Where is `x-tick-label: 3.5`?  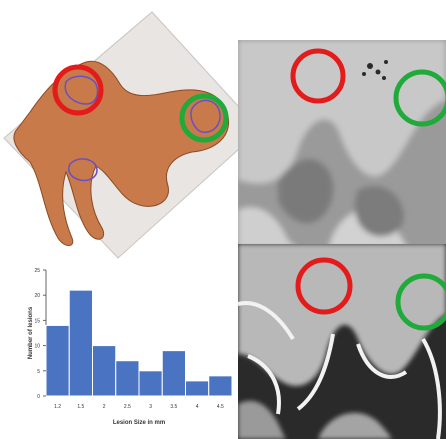
x-tick-label: 3.5 is located at coordinates (173, 407).